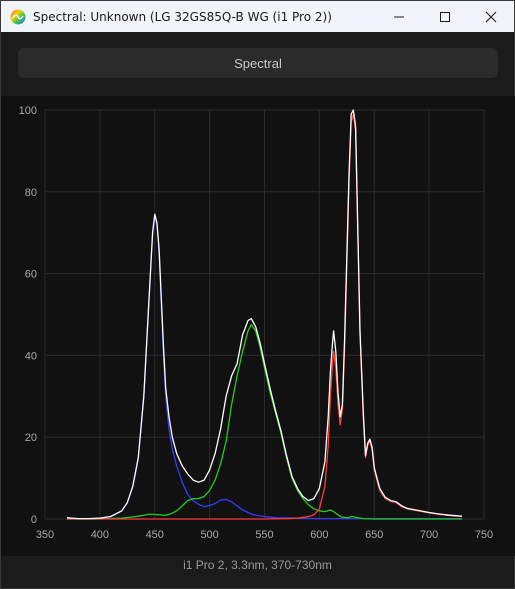  What do you see at coordinates (31, 438) in the screenshot?
I see `y-tick-label: 20` at bounding box center [31, 438].